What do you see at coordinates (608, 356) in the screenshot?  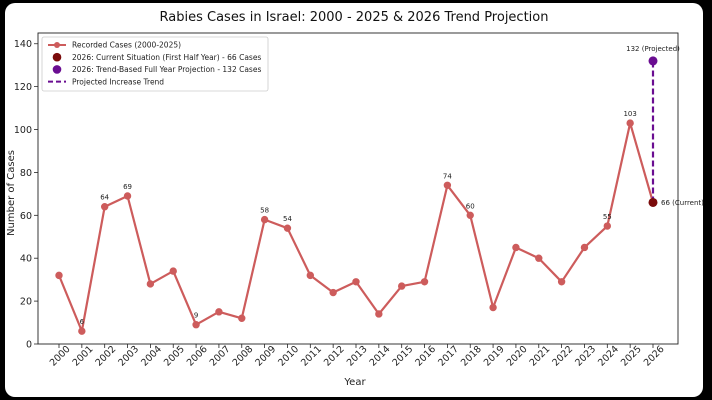 I see `x-tick-label: 2024` at bounding box center [608, 356].